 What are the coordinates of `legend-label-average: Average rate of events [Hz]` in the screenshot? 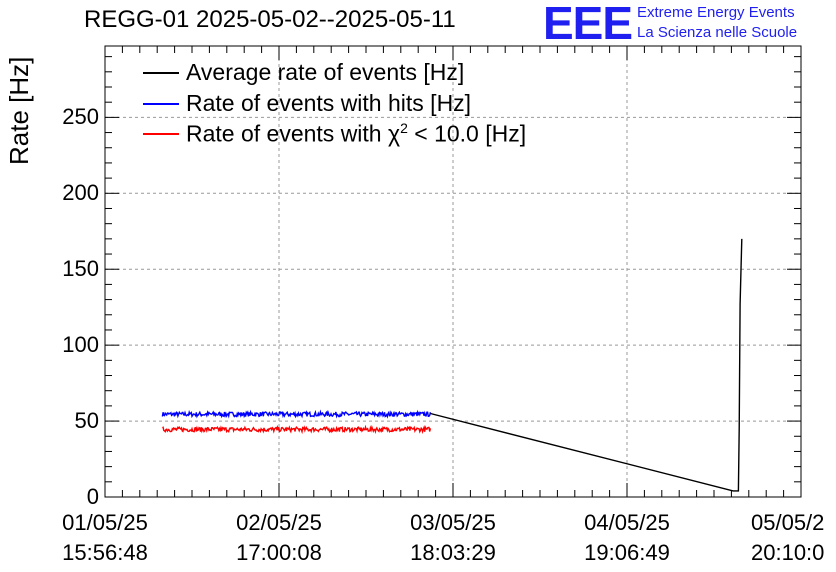 It's located at (325, 72).